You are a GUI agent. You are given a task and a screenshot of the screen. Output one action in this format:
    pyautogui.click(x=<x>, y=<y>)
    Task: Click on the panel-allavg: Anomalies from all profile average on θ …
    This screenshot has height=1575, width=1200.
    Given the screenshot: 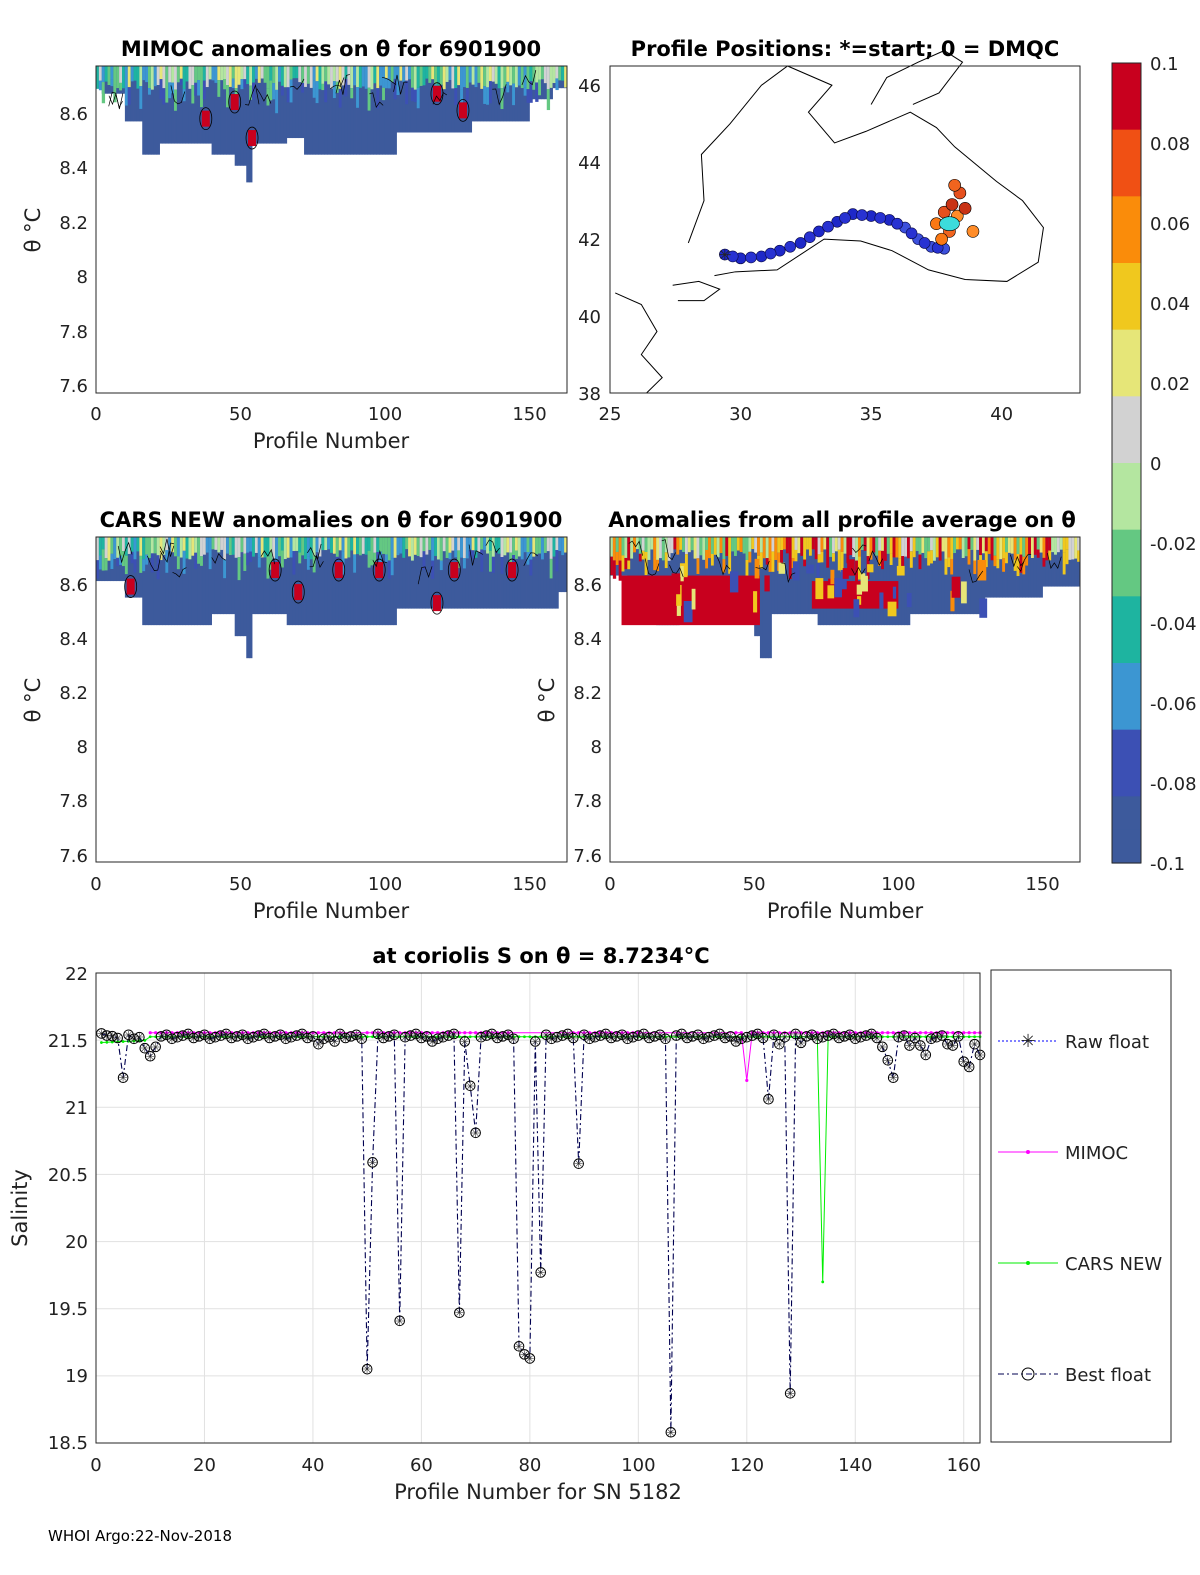 What is the action you would take?
    pyautogui.click(x=808, y=715)
    